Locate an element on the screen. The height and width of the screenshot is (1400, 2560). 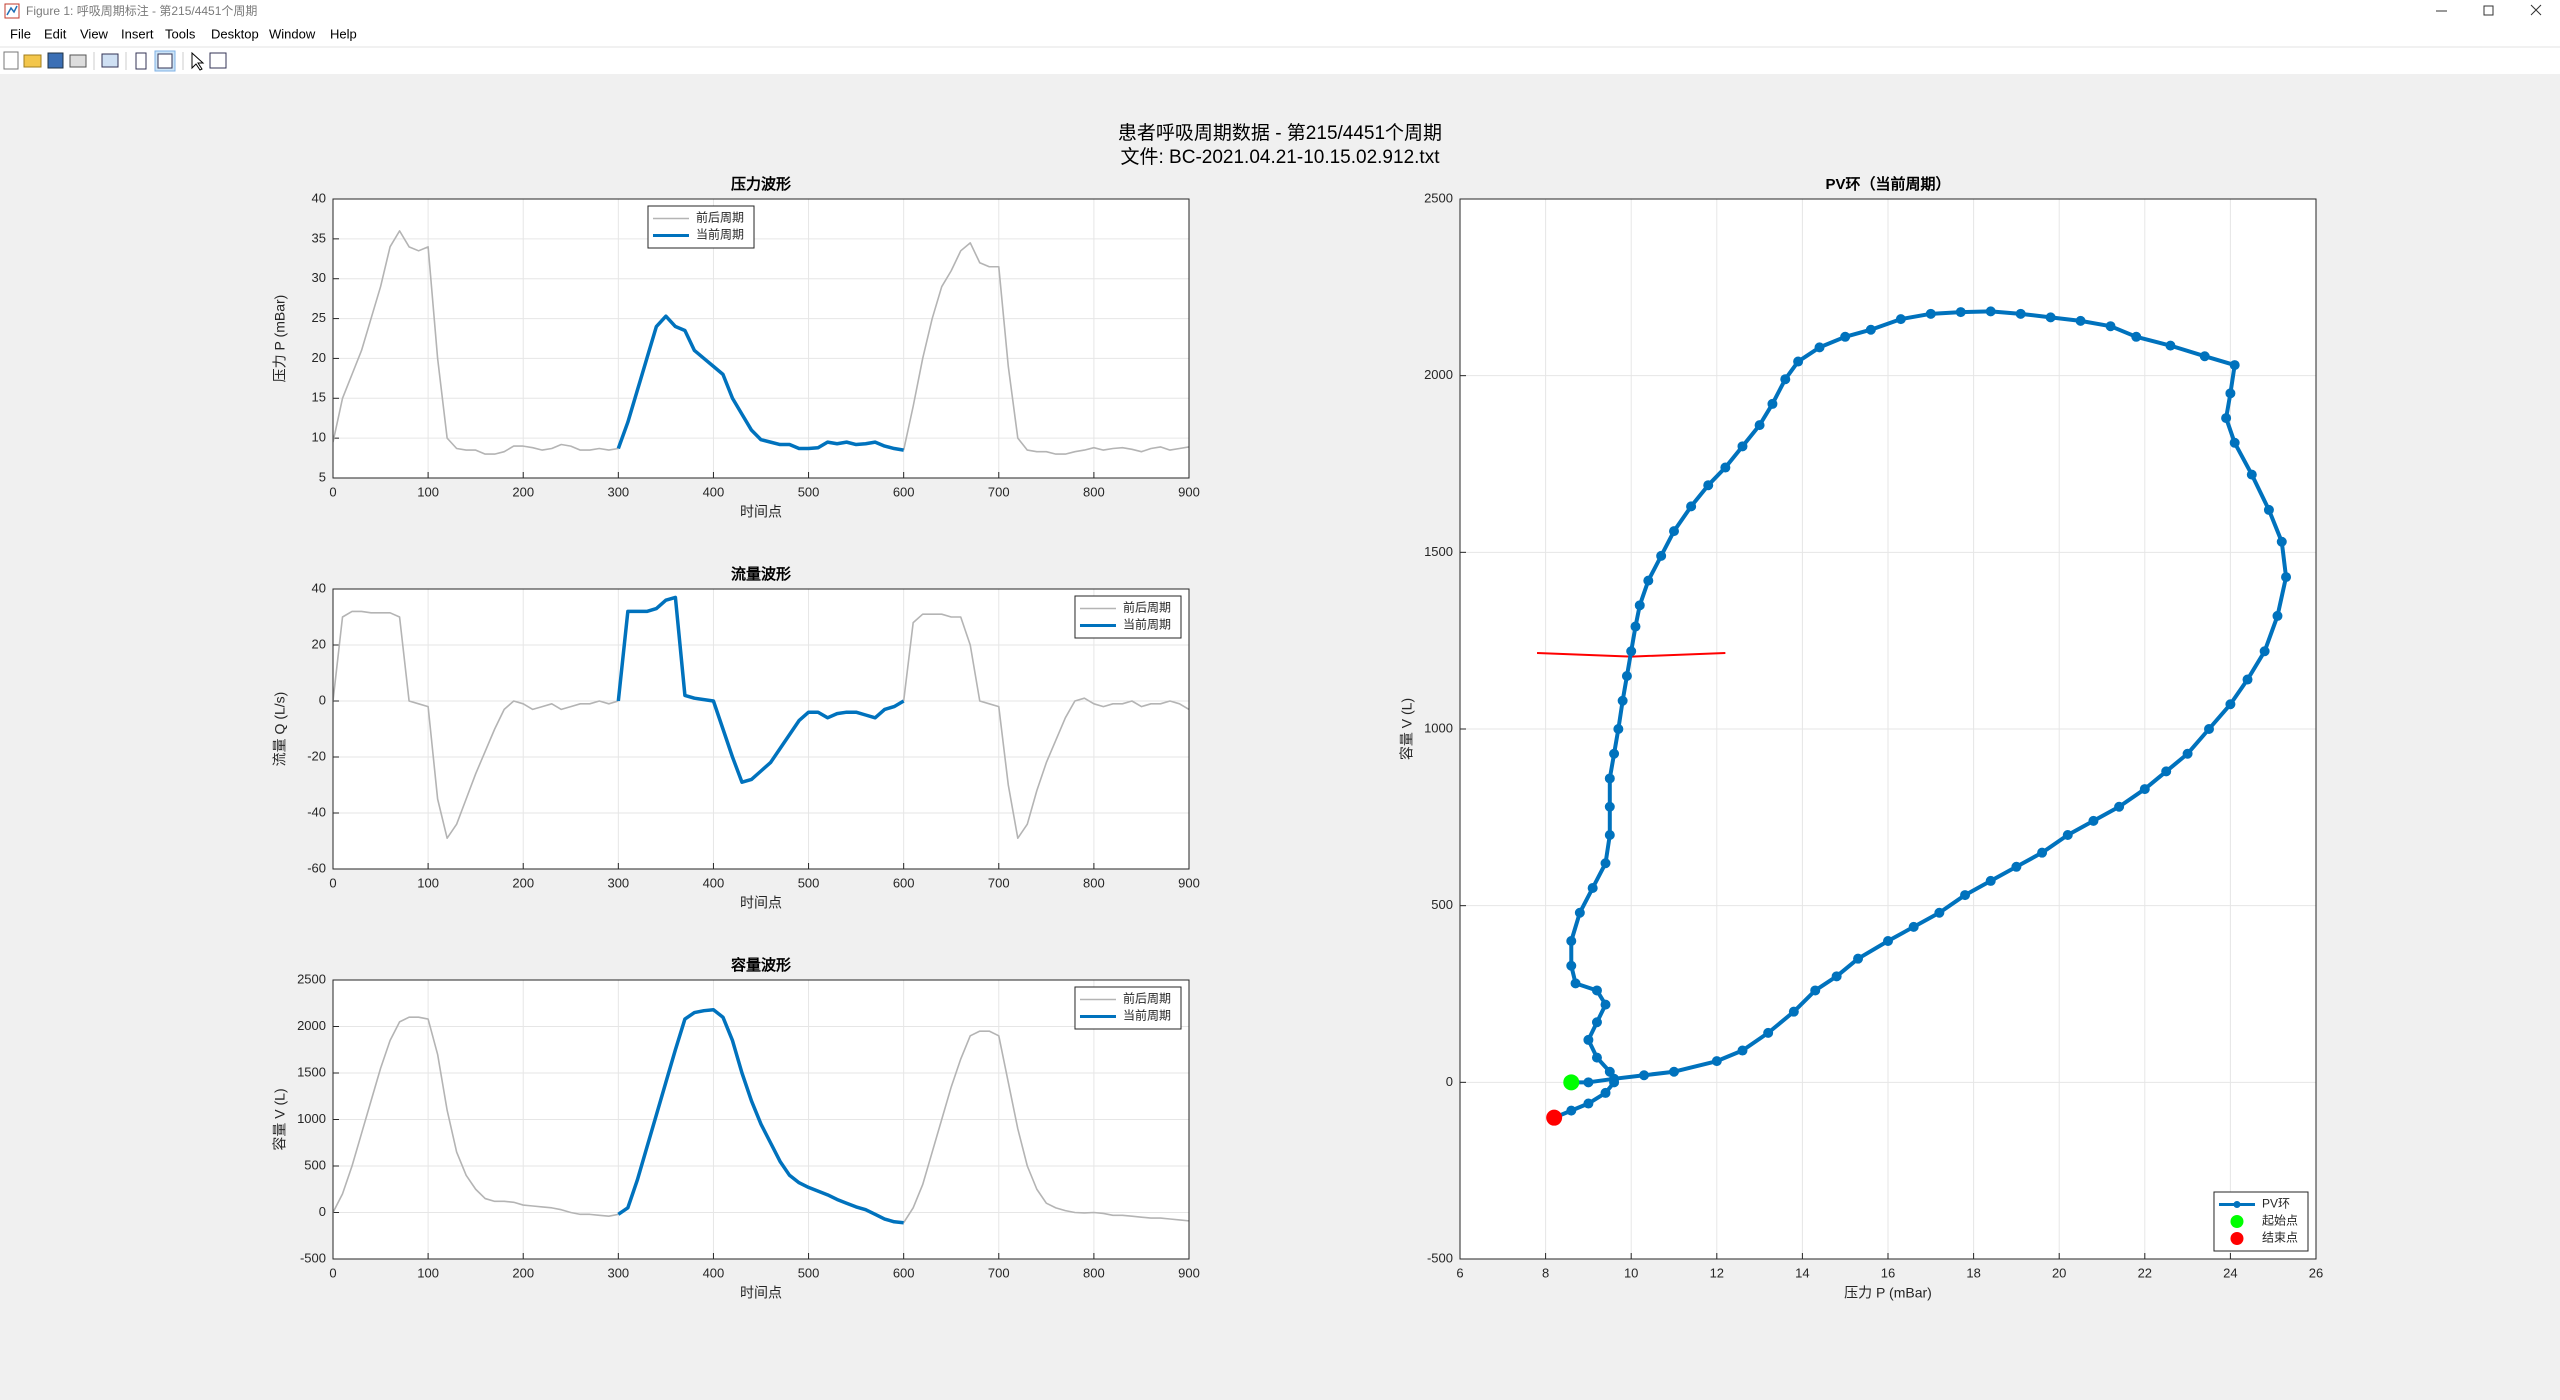
y-tick-label: 25 is located at coordinates (319, 317).